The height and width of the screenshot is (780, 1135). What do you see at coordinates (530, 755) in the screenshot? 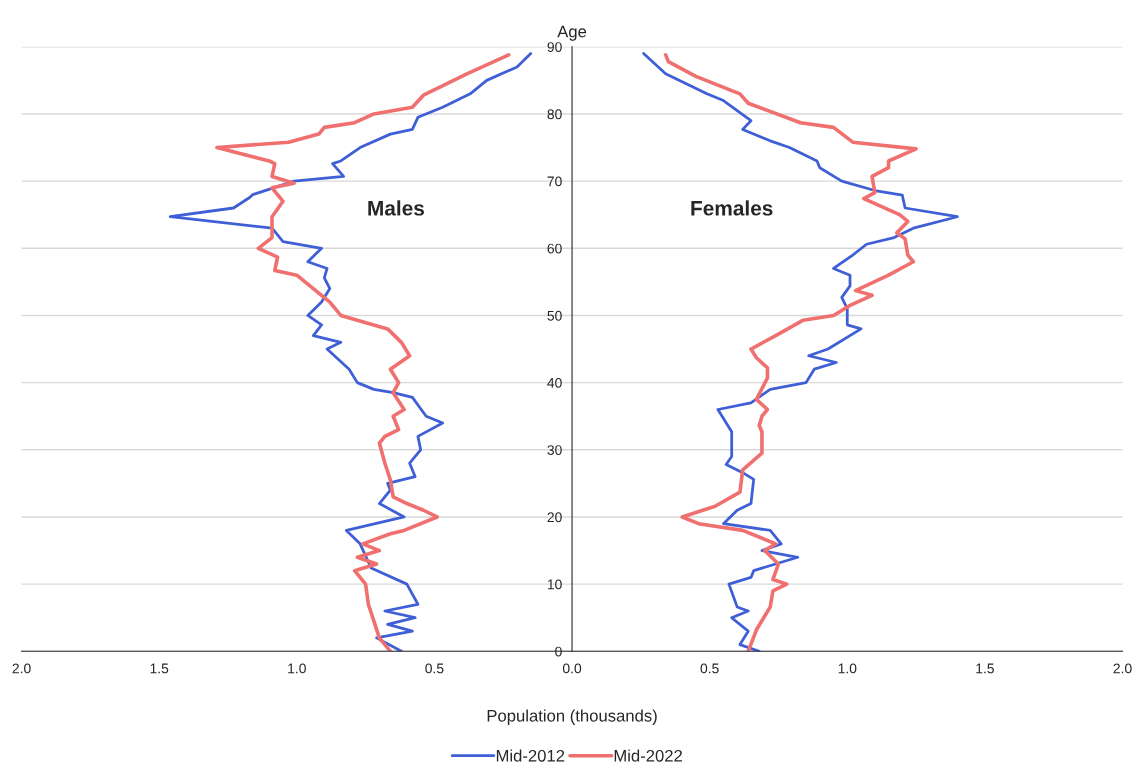
I see `legend-label: Mid-2012` at bounding box center [530, 755].